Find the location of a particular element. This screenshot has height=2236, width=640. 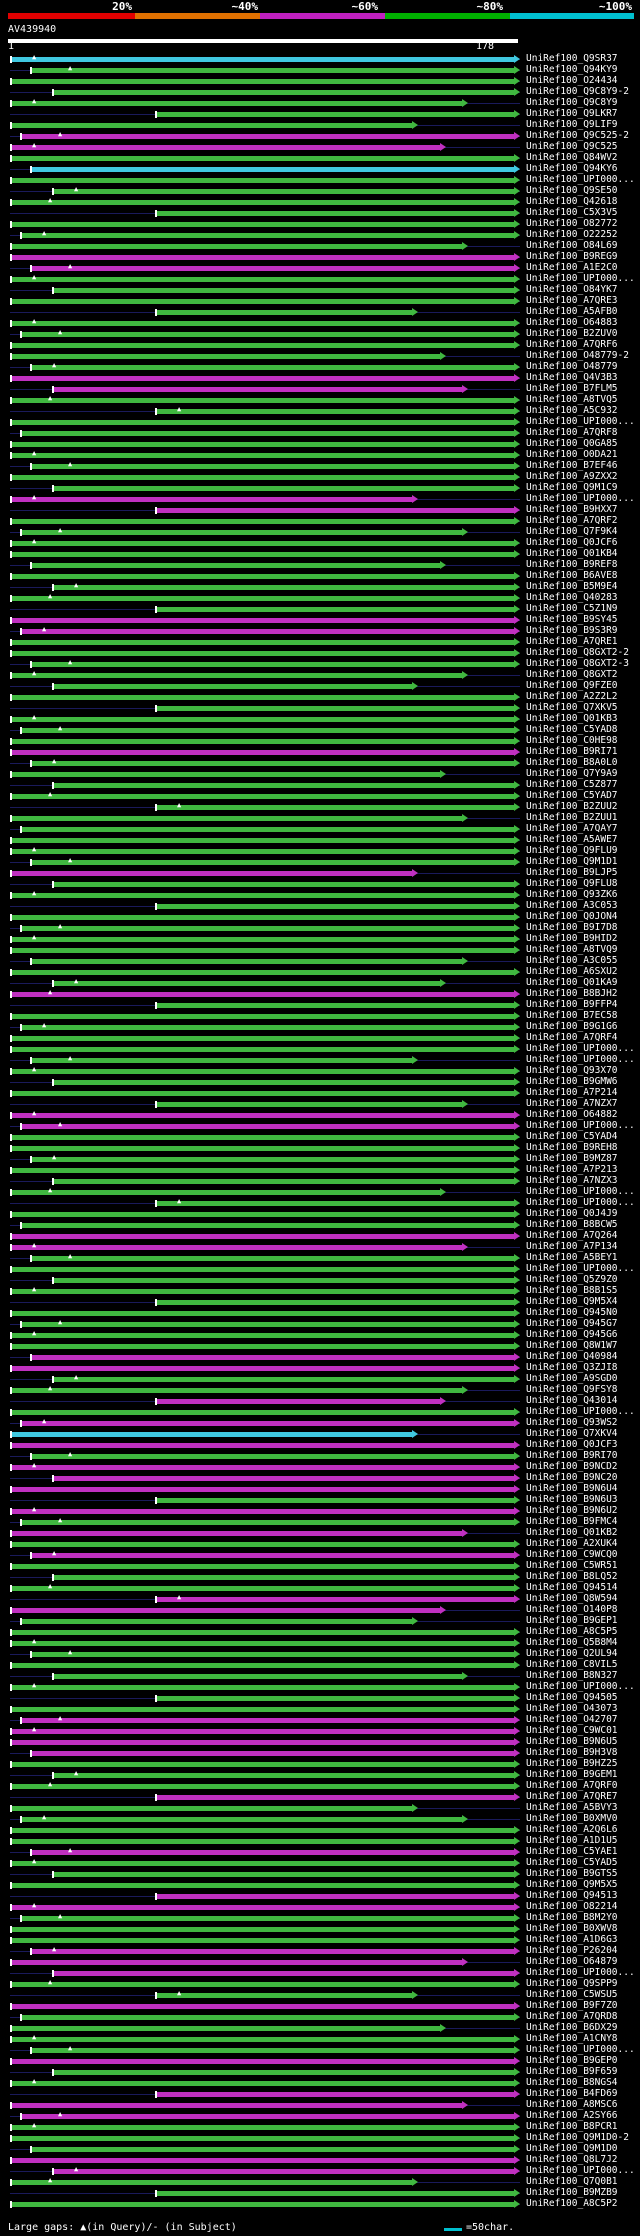

hit-label: UniRef100_A7P214 is located at coordinates (572, 1092).